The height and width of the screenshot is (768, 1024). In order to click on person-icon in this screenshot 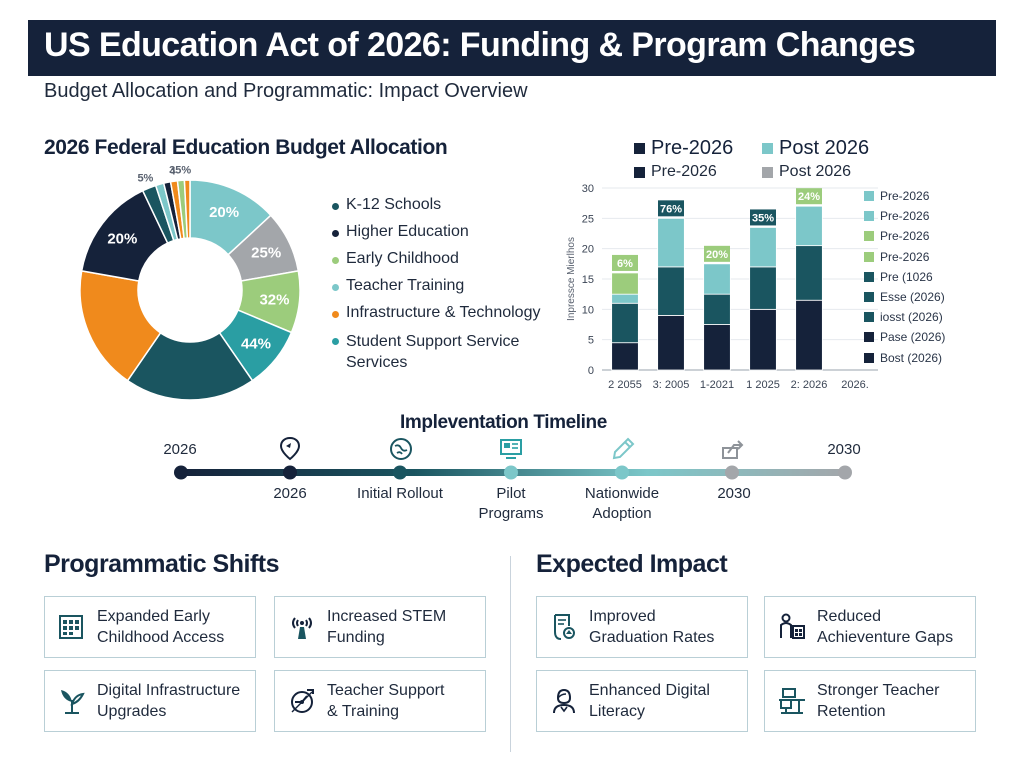, I will do `click(564, 701)`.